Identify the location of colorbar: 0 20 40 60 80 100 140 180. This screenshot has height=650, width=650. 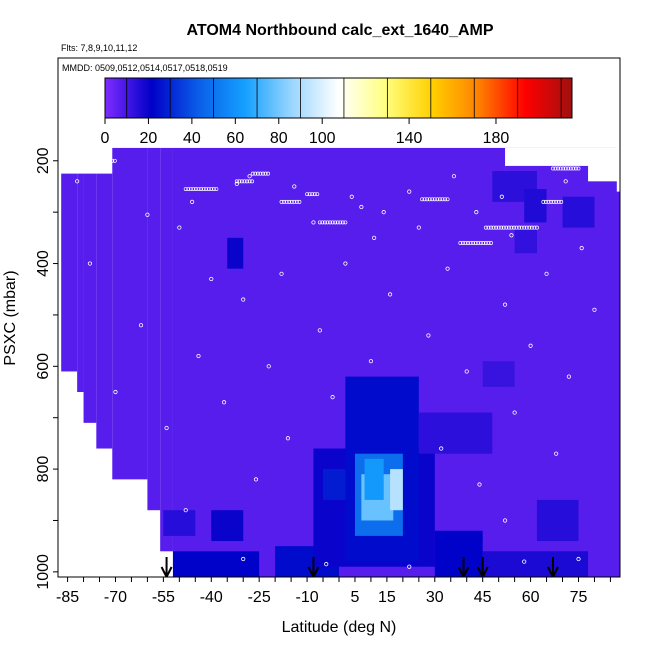
(337, 112).